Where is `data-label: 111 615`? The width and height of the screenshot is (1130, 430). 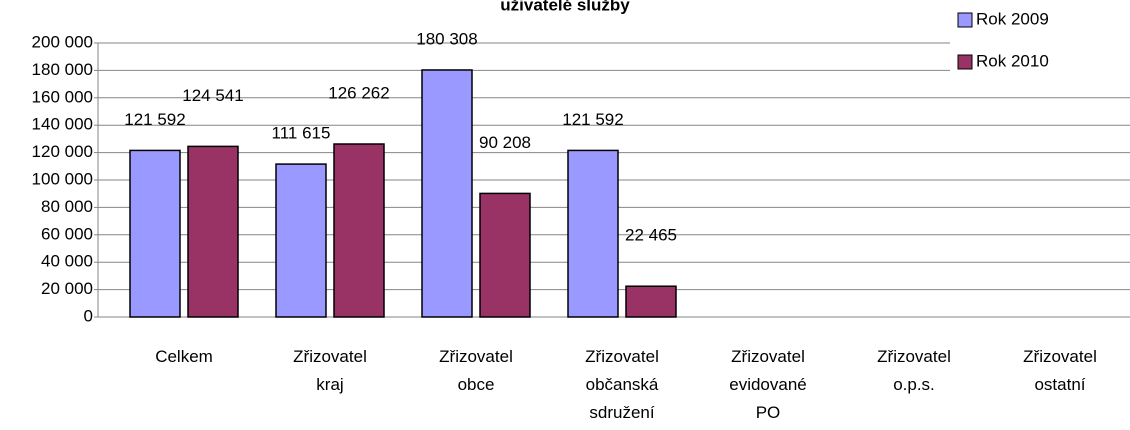 data-label: 111 615 is located at coordinates (301, 133).